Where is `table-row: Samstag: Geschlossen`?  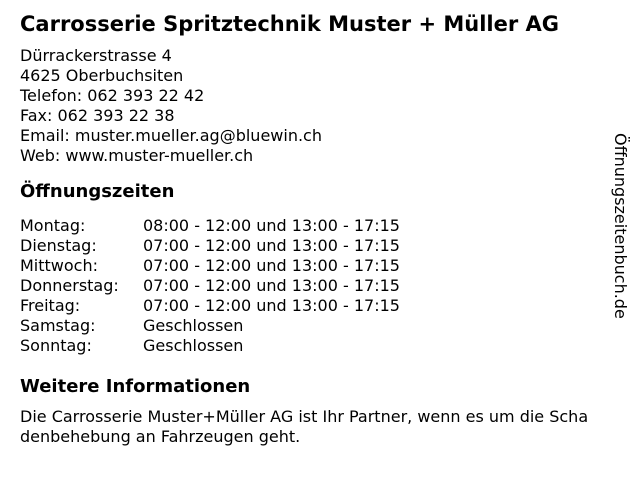
table-row: Samstag: Geschlossen is located at coordinates (210, 326).